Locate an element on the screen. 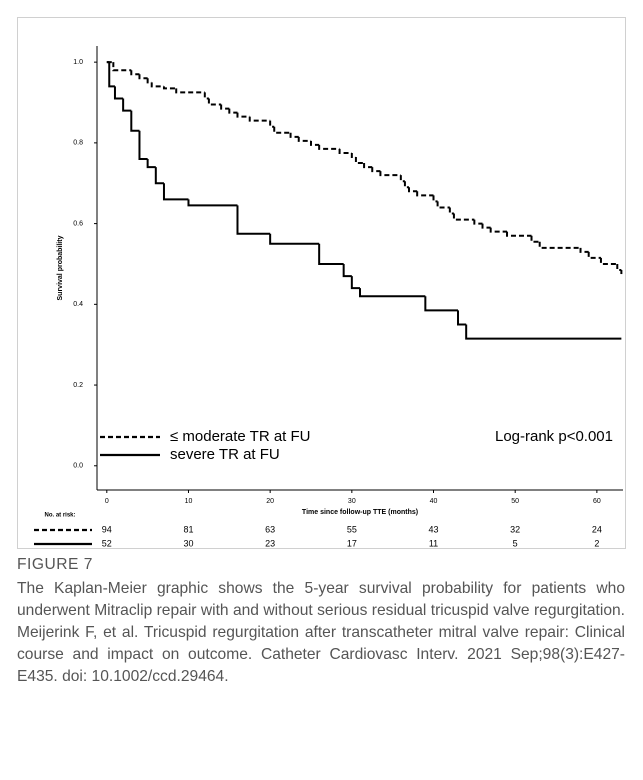 The image size is (643, 780). risk-count: 55 is located at coordinates (352, 529).